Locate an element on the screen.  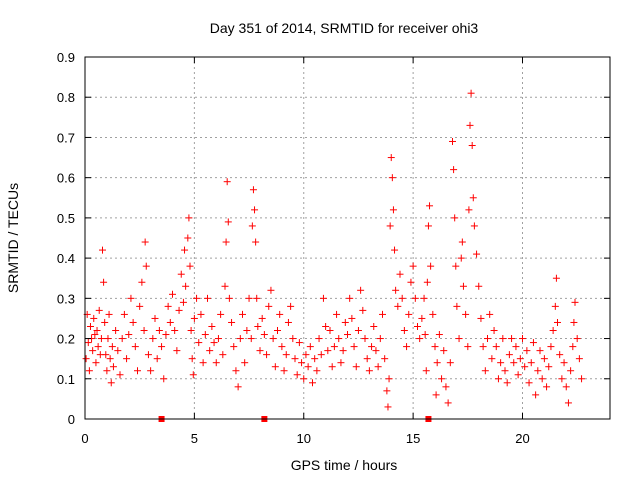
y-tick-label: 0.9 is located at coordinates (66, 57).